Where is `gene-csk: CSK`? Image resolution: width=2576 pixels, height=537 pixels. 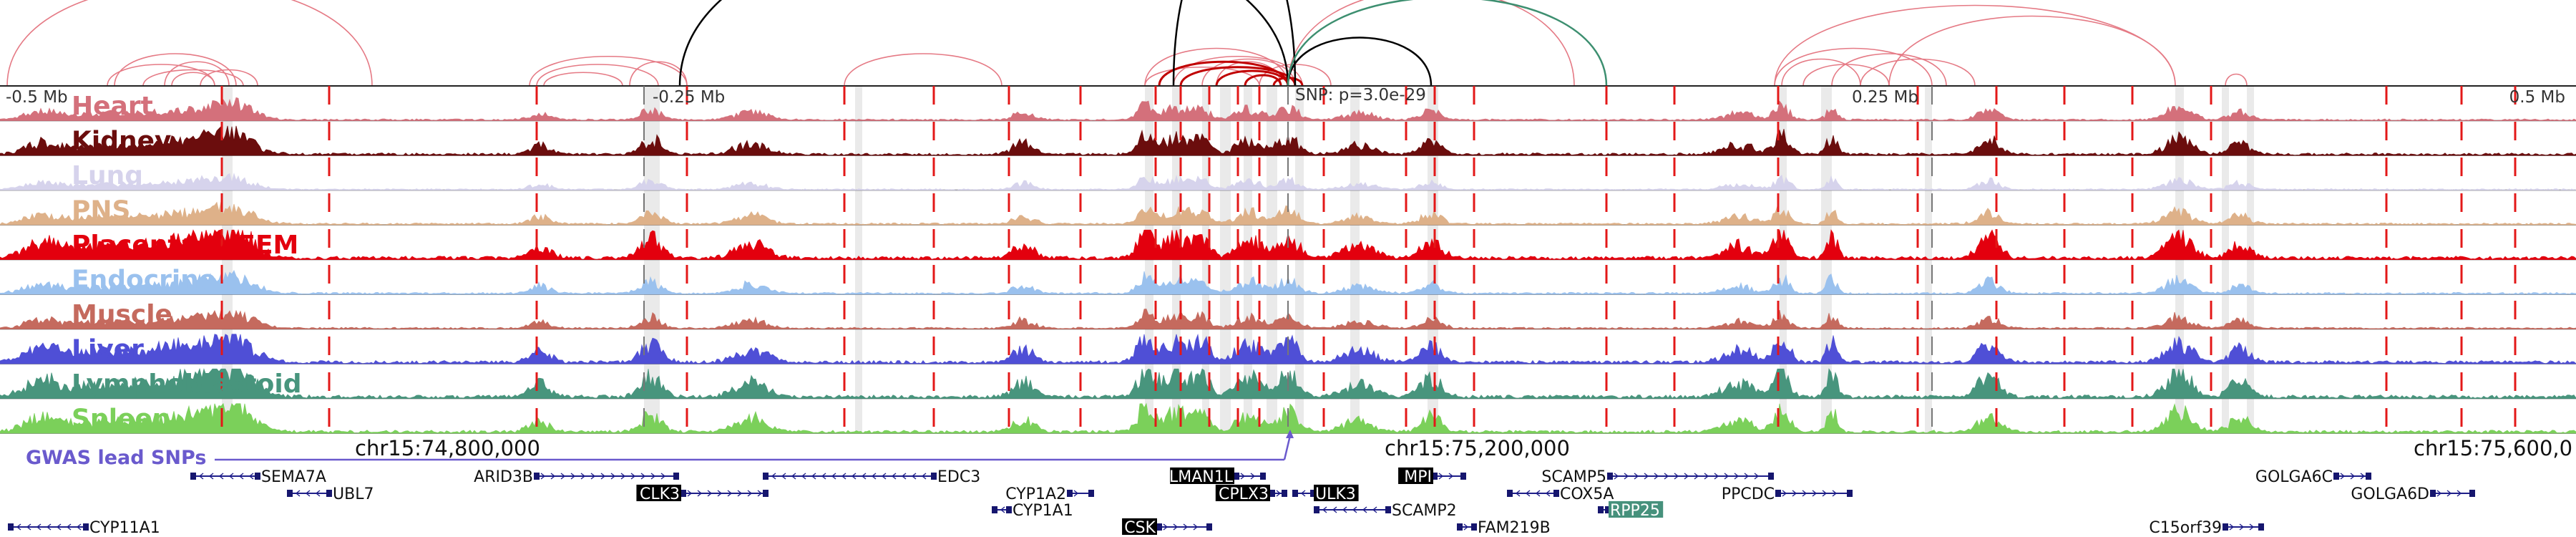
gene-csk: CSK is located at coordinates (1167, 527).